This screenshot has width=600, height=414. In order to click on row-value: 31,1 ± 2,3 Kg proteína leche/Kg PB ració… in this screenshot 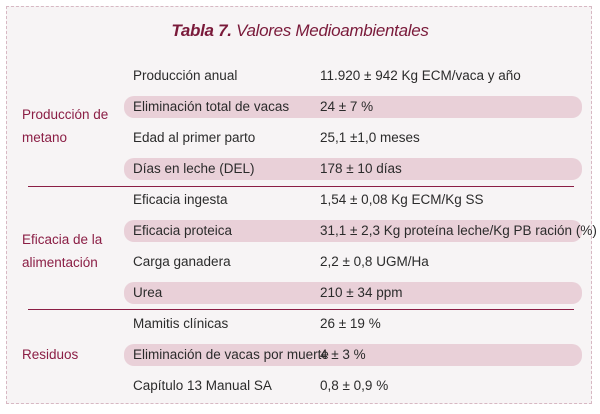, I will do `click(458, 230)`.